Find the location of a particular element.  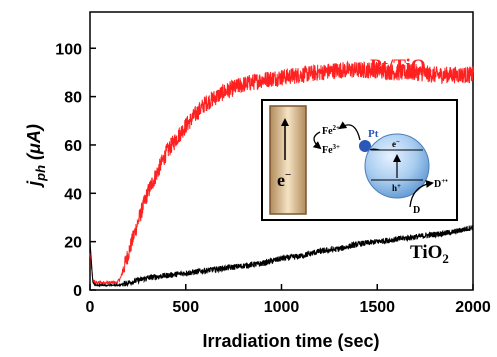

x-axis-title: Irradiation time (sec) is located at coordinates (290, 341).